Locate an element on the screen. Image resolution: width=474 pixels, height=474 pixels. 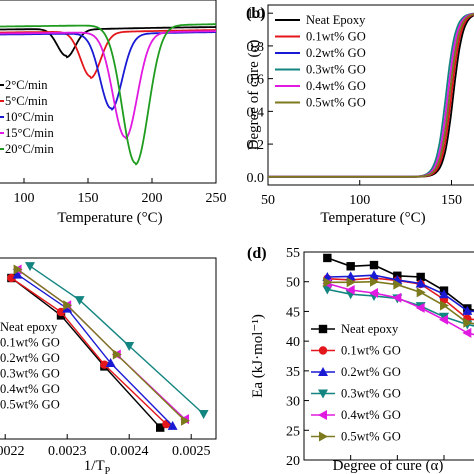
panel-b-legend-label: 0.4wt% GO is located at coordinates (336, 86).